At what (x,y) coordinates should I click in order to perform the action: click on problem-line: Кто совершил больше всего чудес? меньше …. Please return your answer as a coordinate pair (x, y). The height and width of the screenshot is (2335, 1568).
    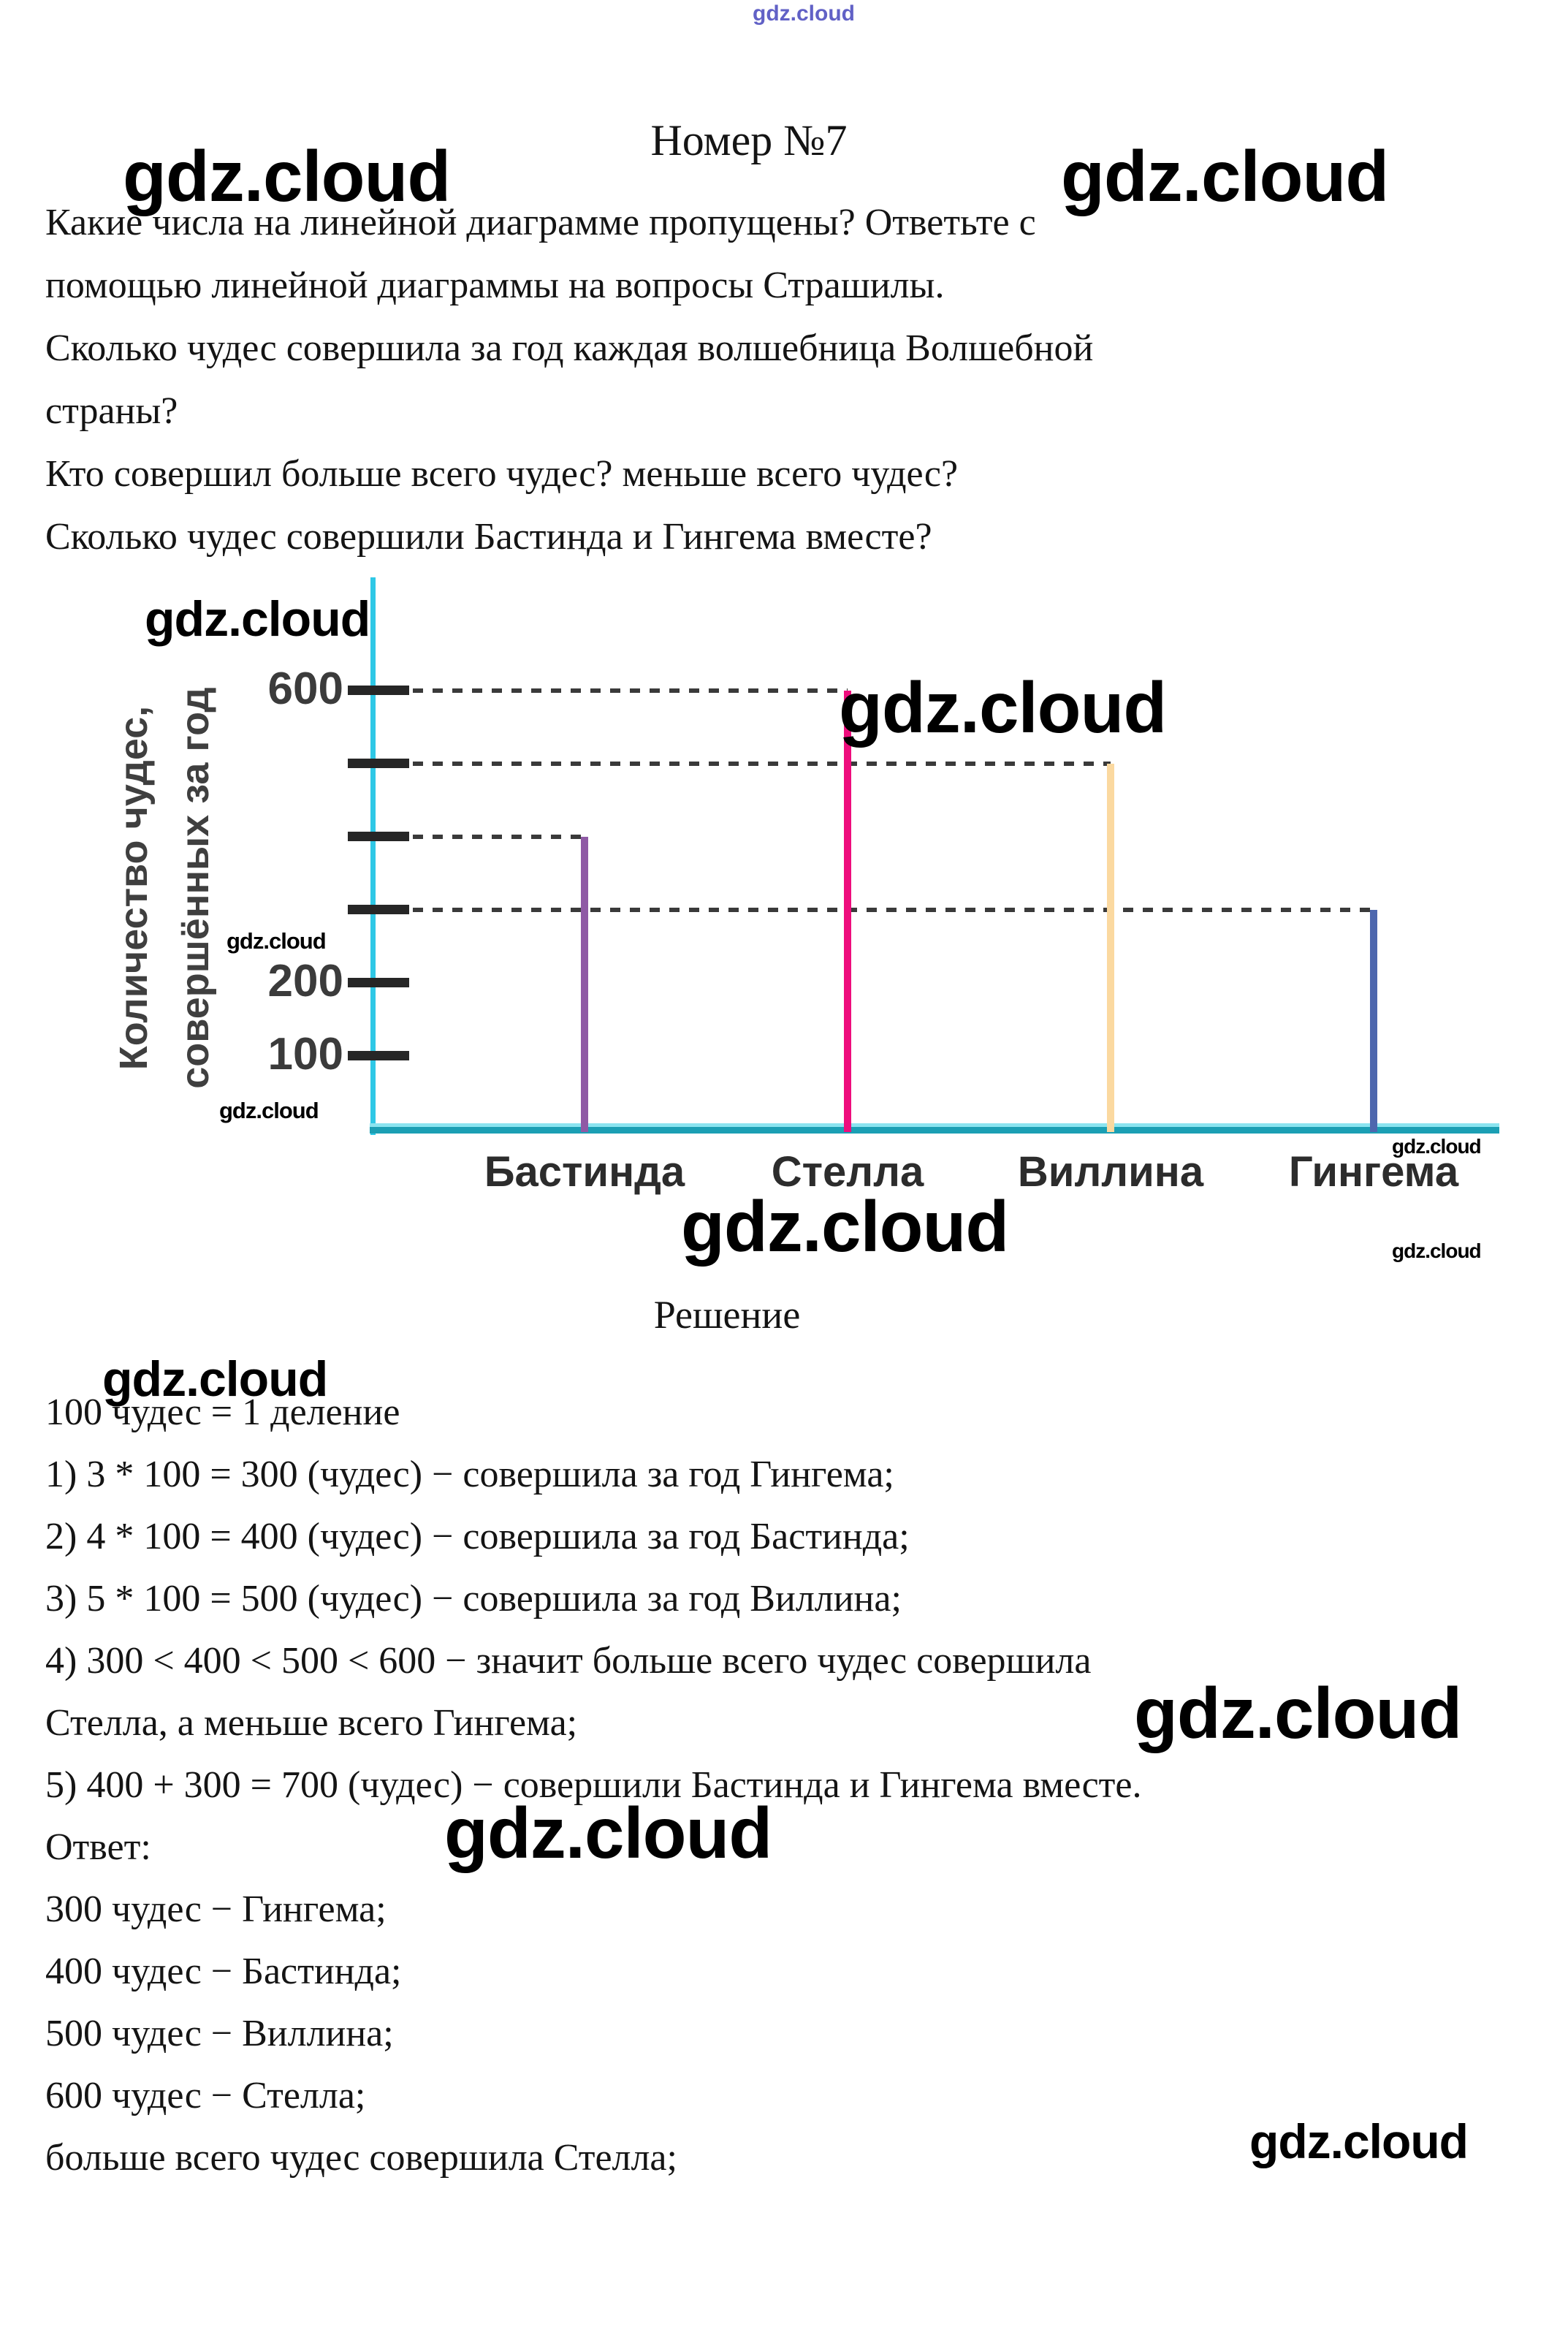
    Looking at the image, I should click on (502, 474).